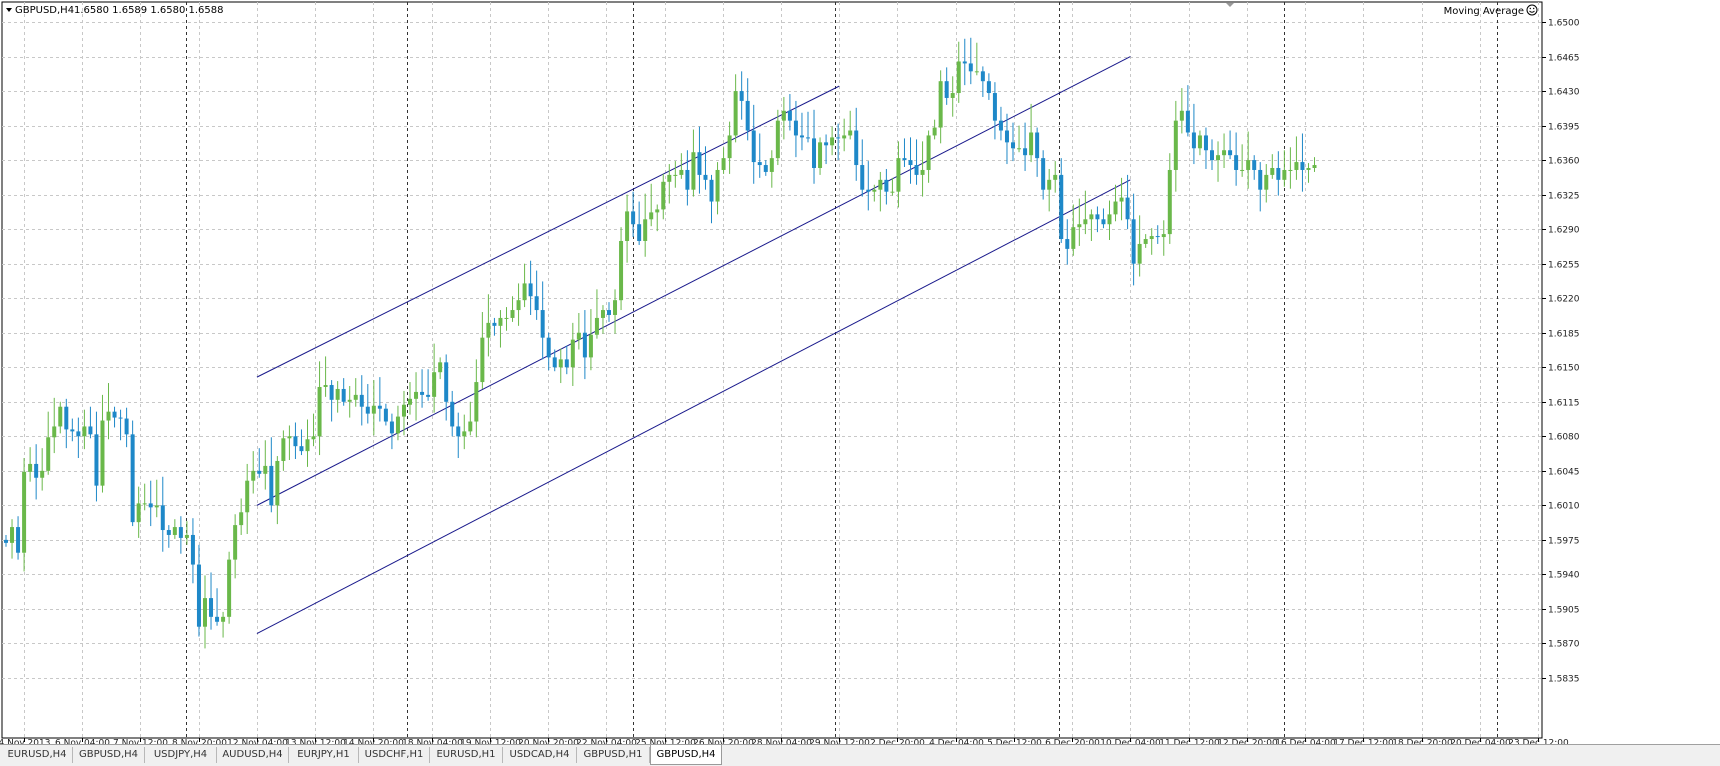 The image size is (1720, 766). What do you see at coordinates (394, 755) in the screenshot?
I see `tab-usdchf-h1: USDCHF,H1` at bounding box center [394, 755].